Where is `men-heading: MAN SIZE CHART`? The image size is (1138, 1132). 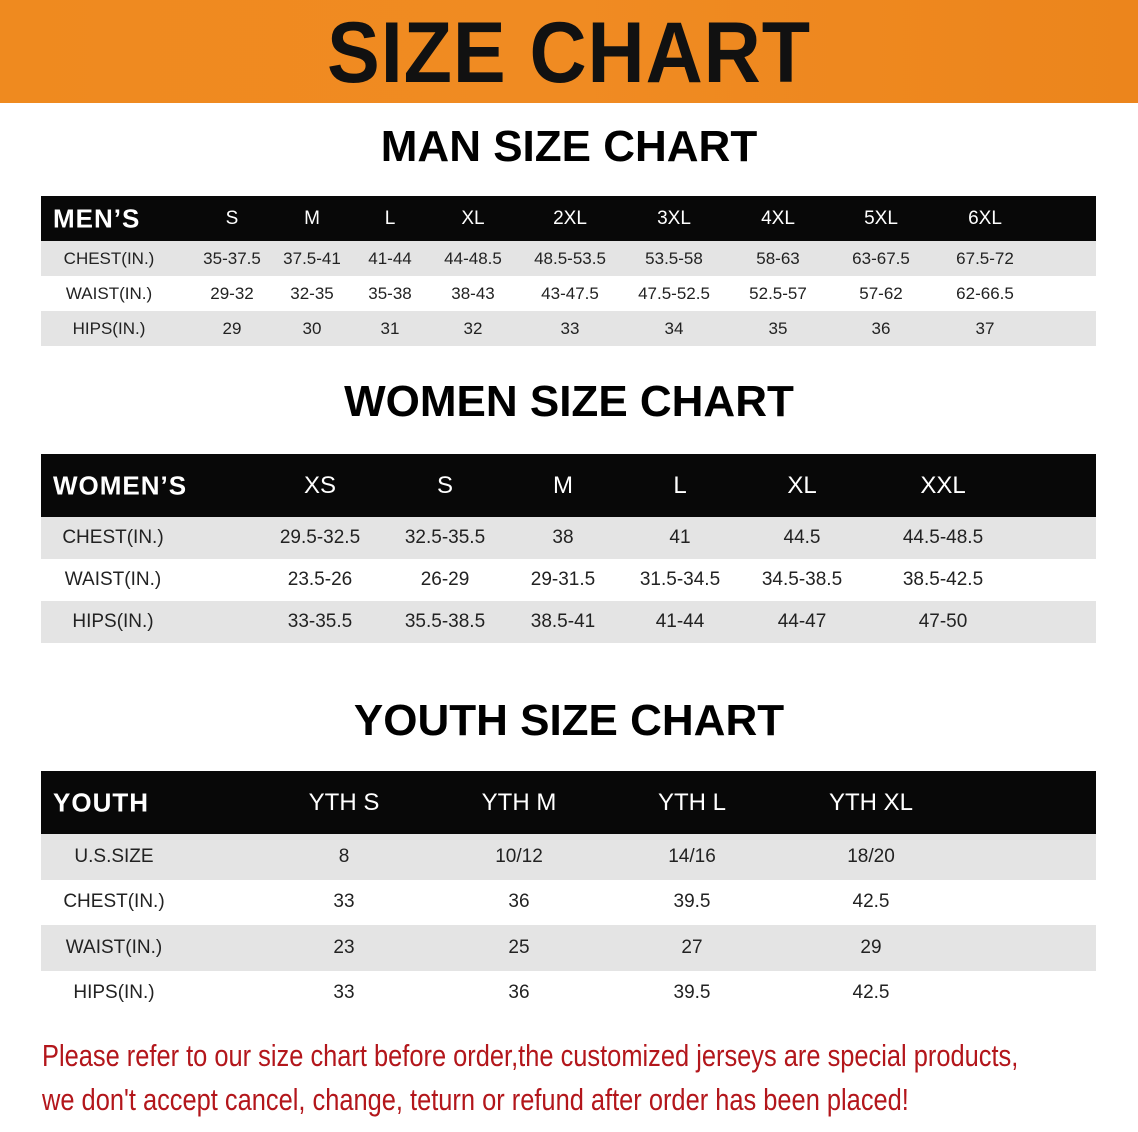 men-heading: MAN SIZE CHART is located at coordinates (569, 146).